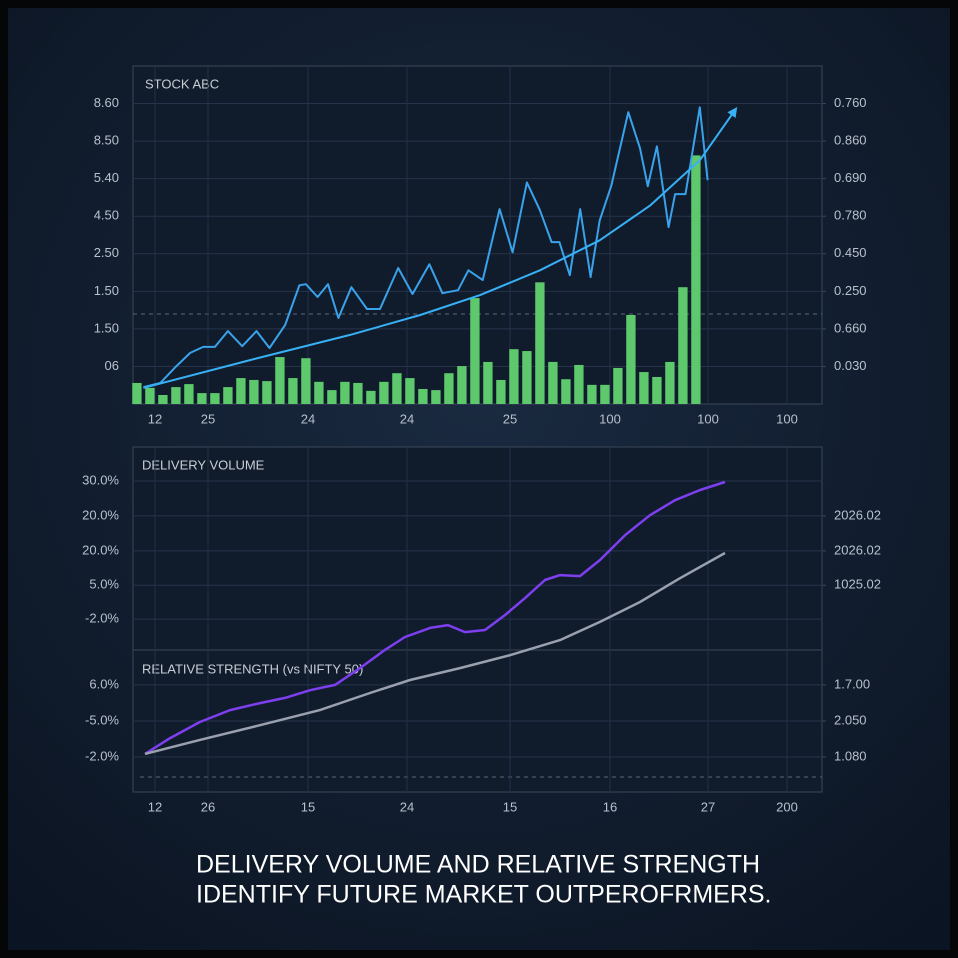 The height and width of the screenshot is (958, 958). Describe the element at coordinates (104, 584) in the screenshot. I see `y-tick-label: 5.0%` at that location.